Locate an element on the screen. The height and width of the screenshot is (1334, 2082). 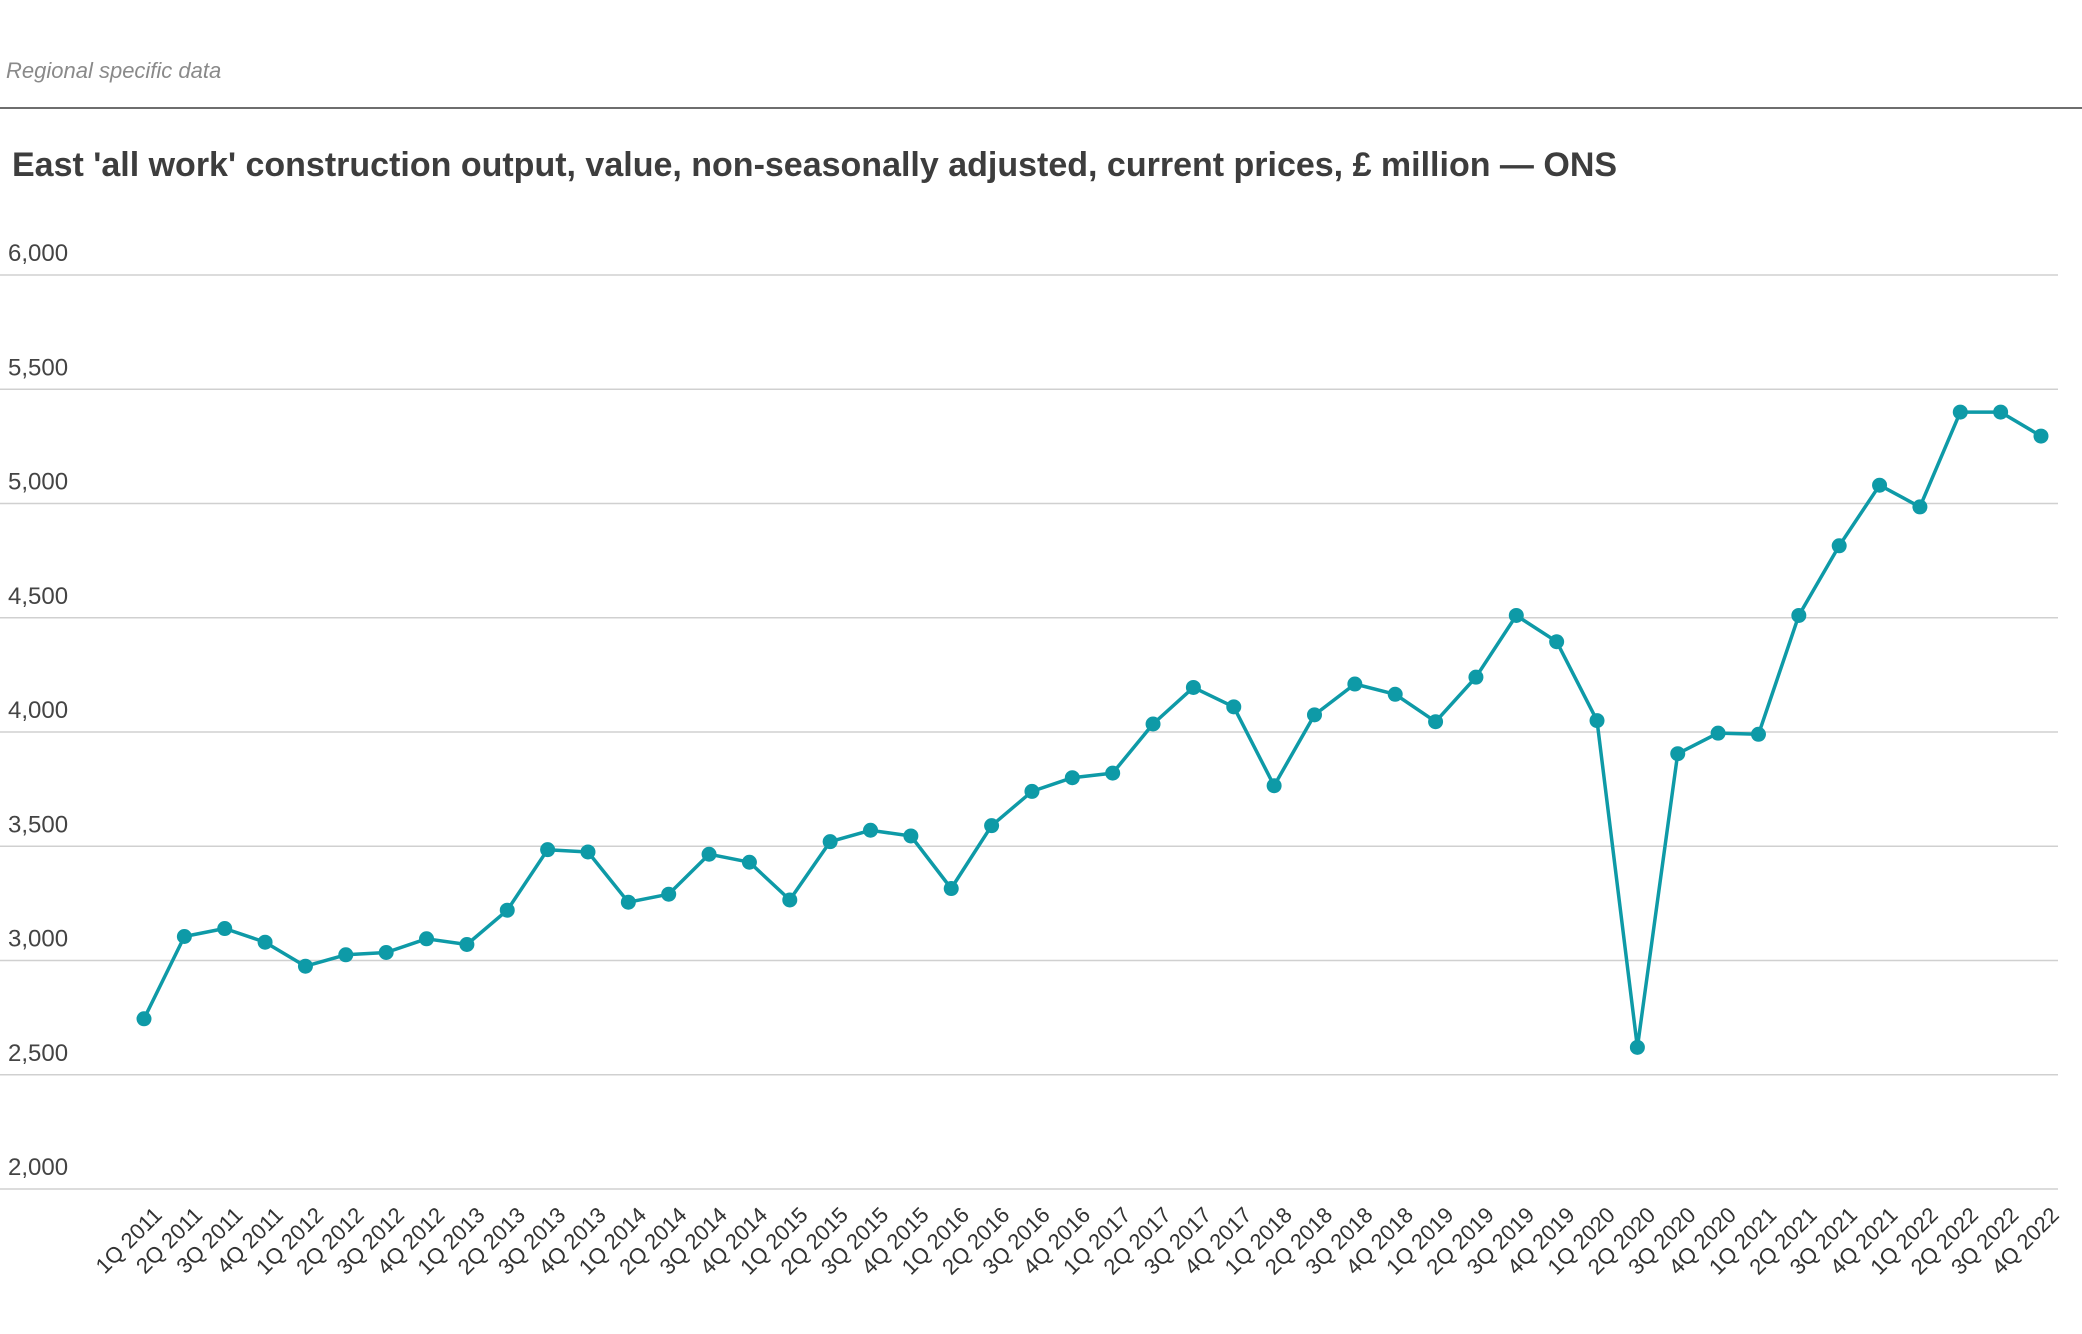
y-tick-label: 4,500 is located at coordinates (38, 596).